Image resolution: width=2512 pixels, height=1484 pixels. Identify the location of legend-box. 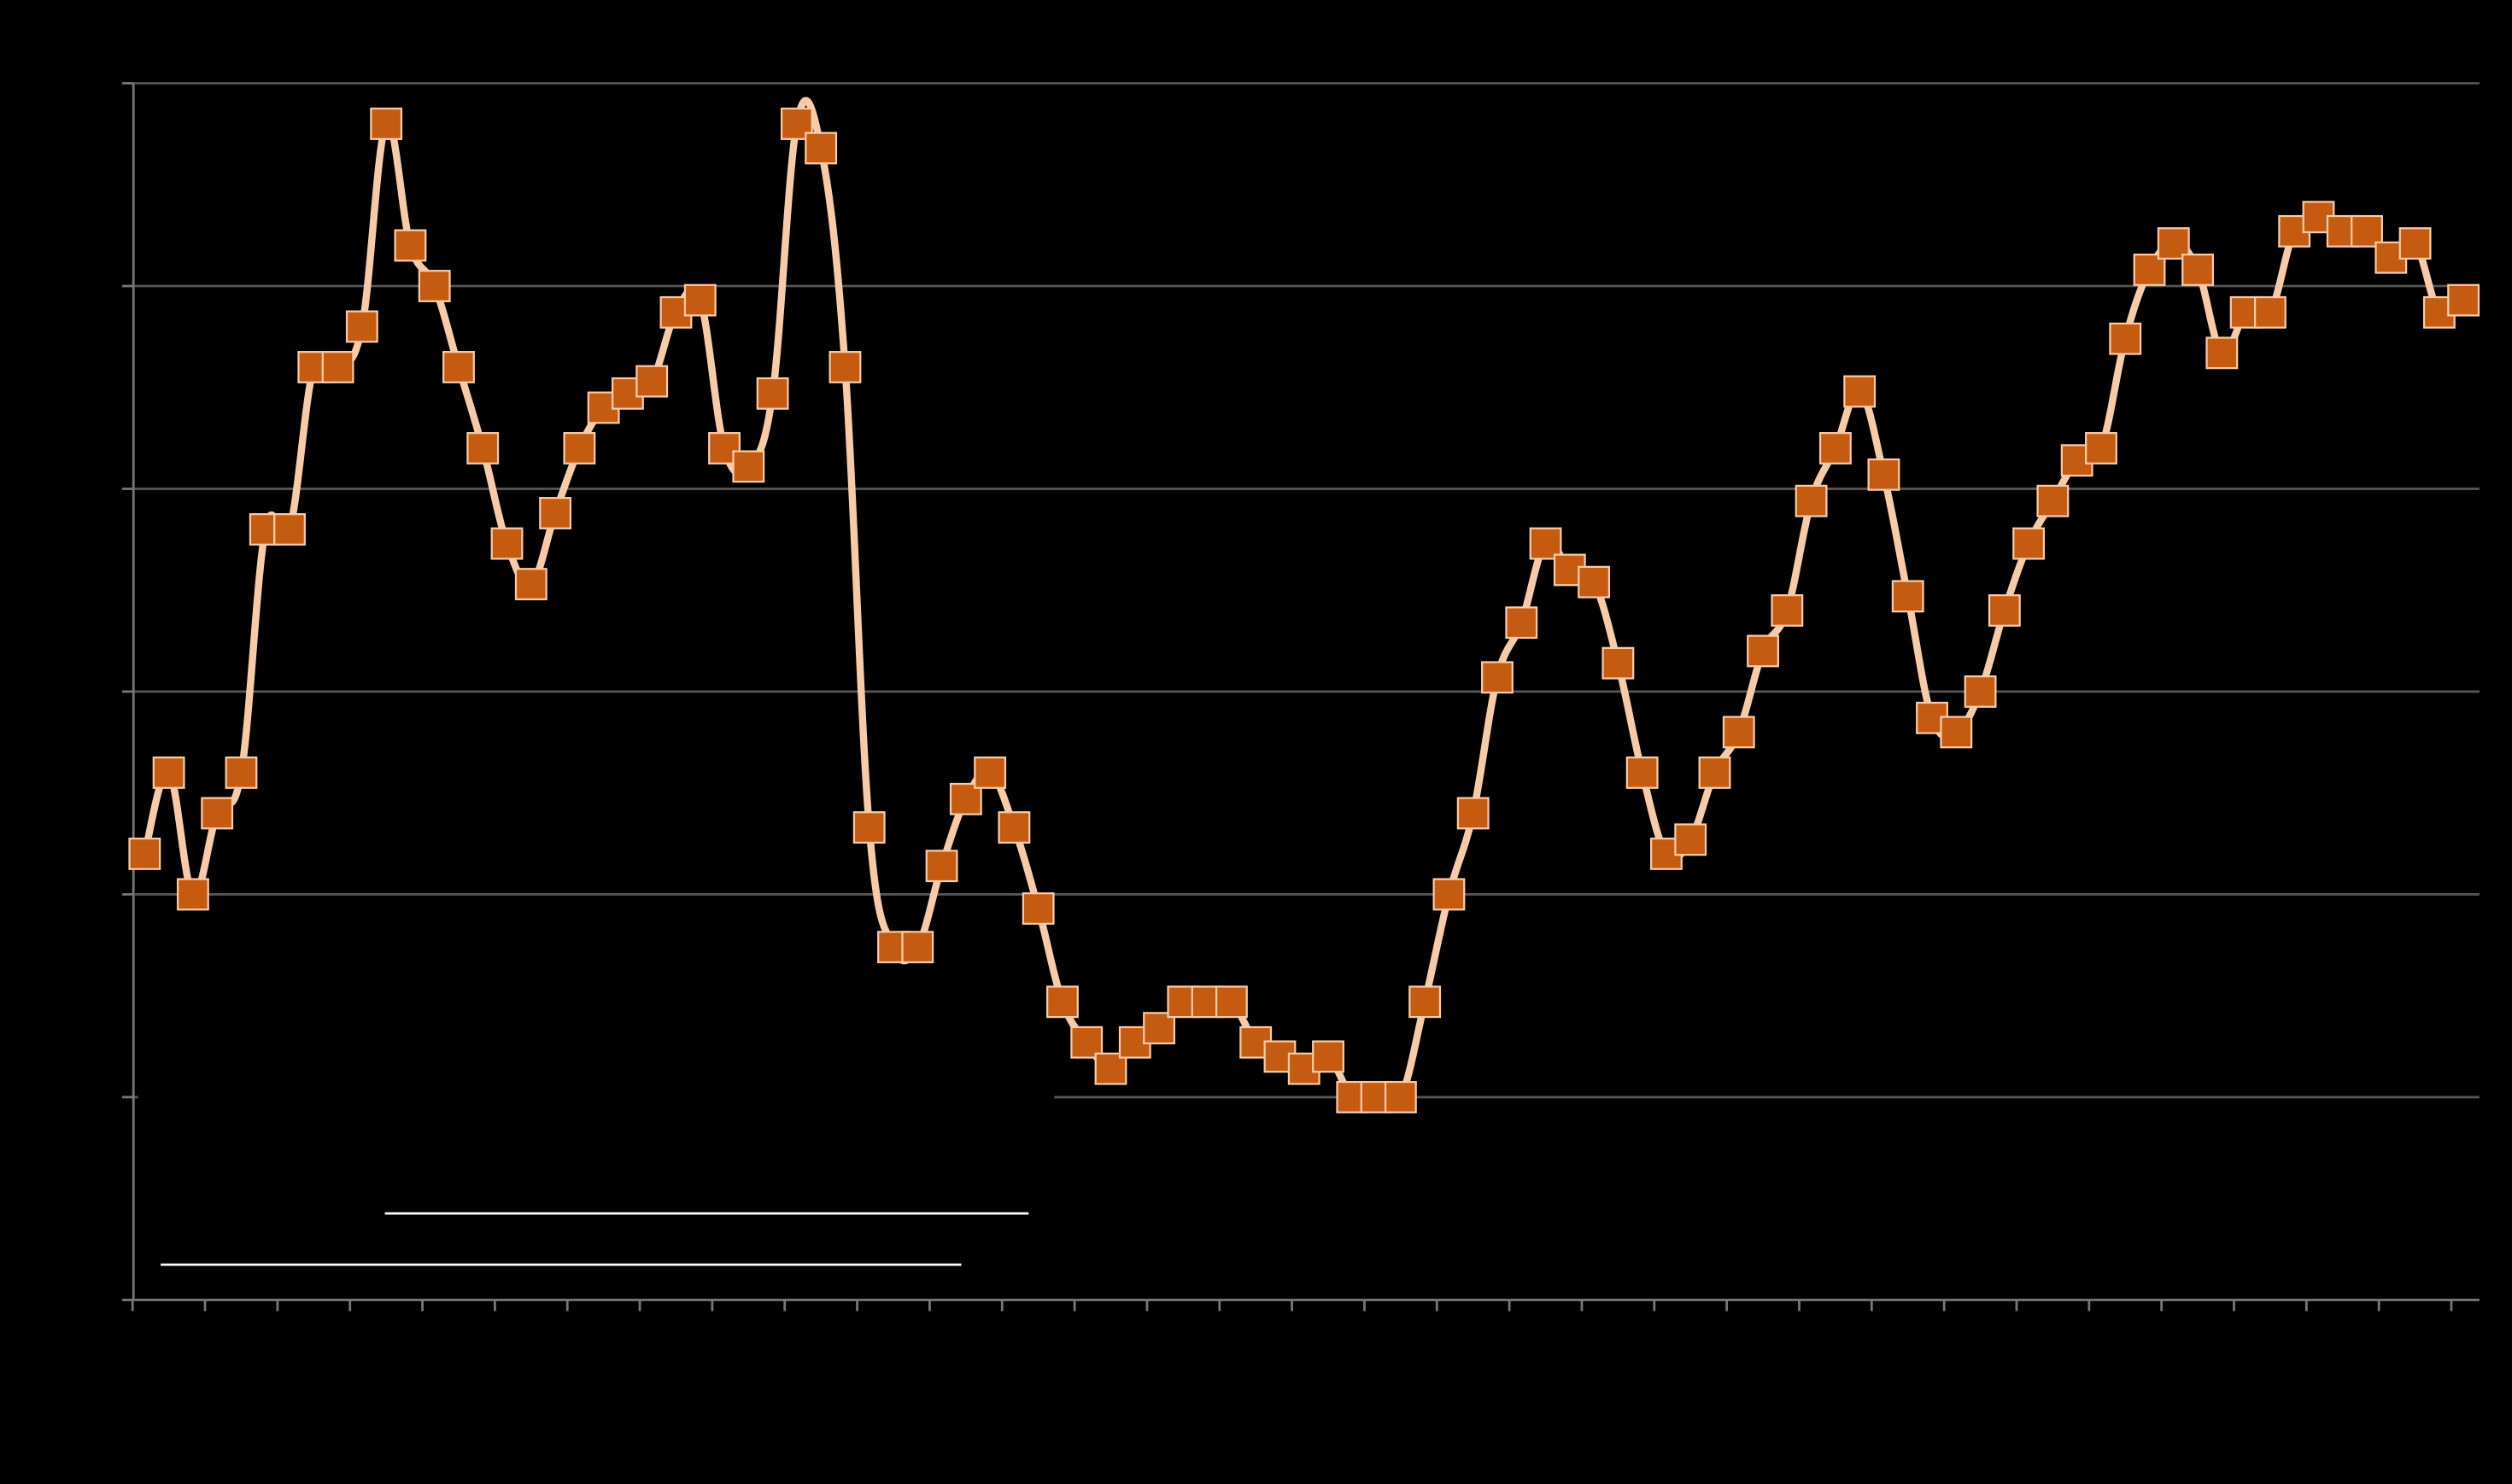
(596, 1191).